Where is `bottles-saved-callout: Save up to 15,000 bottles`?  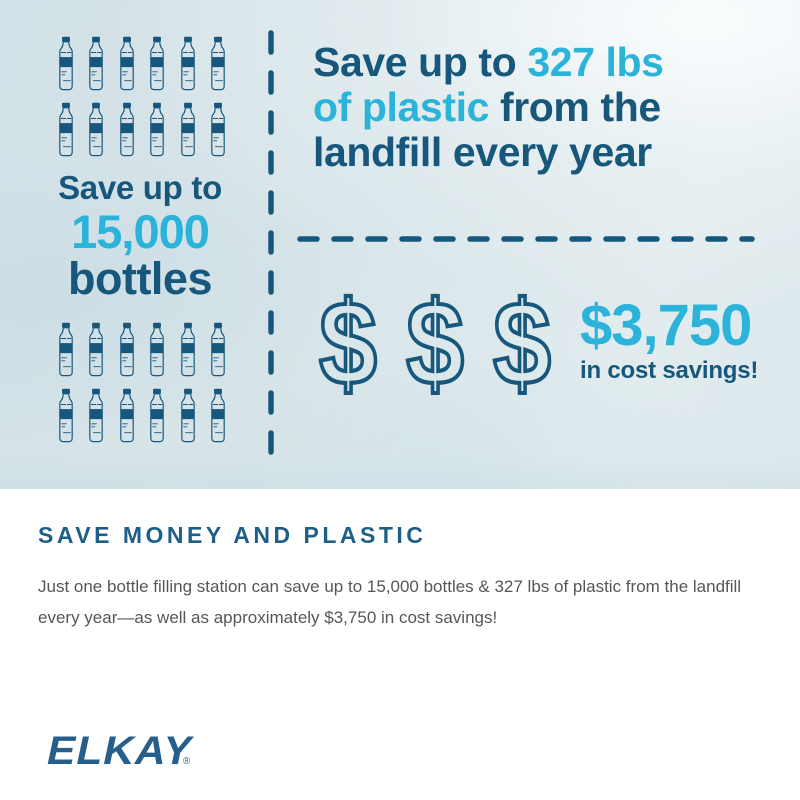
bottles-saved-callout: Save up to 15,000 bottles is located at coordinates (140, 235).